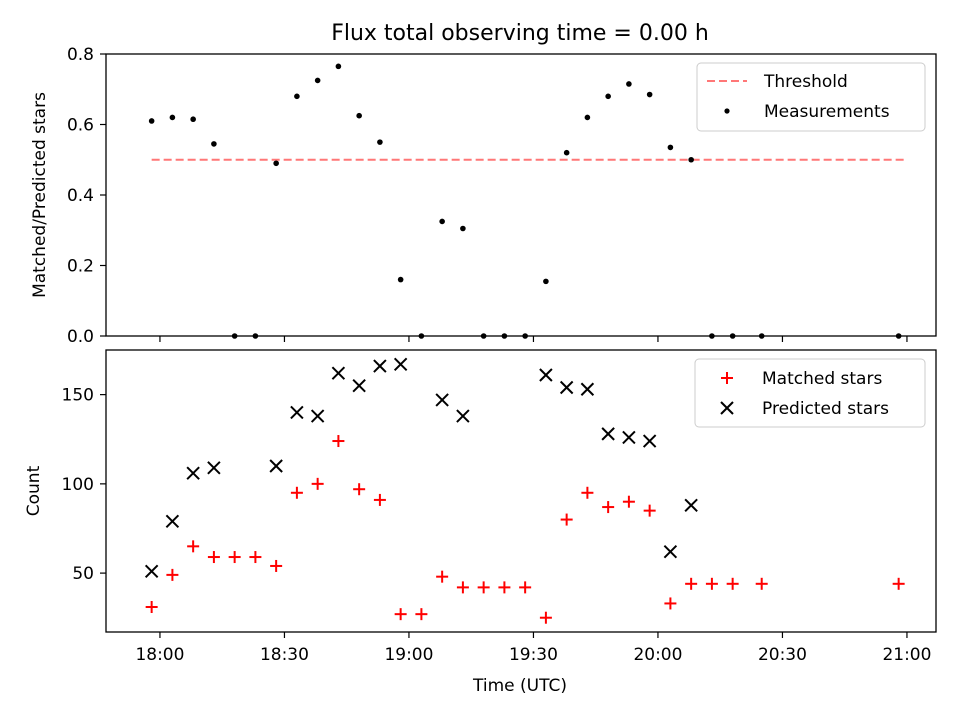 This screenshot has height=720, width=960. What do you see at coordinates (40, 195) in the screenshot?
I see `ratio-ylabel: Matched/Predicted stars` at bounding box center [40, 195].